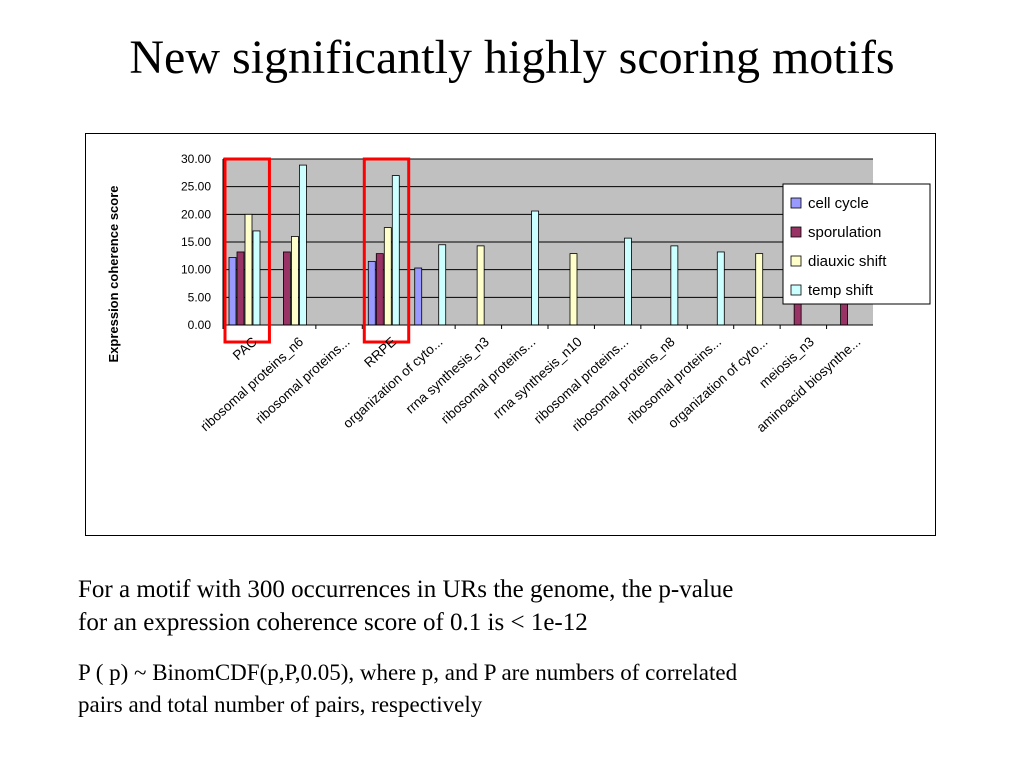  I want to click on y-tick-label: 30.00, so click(196, 159).